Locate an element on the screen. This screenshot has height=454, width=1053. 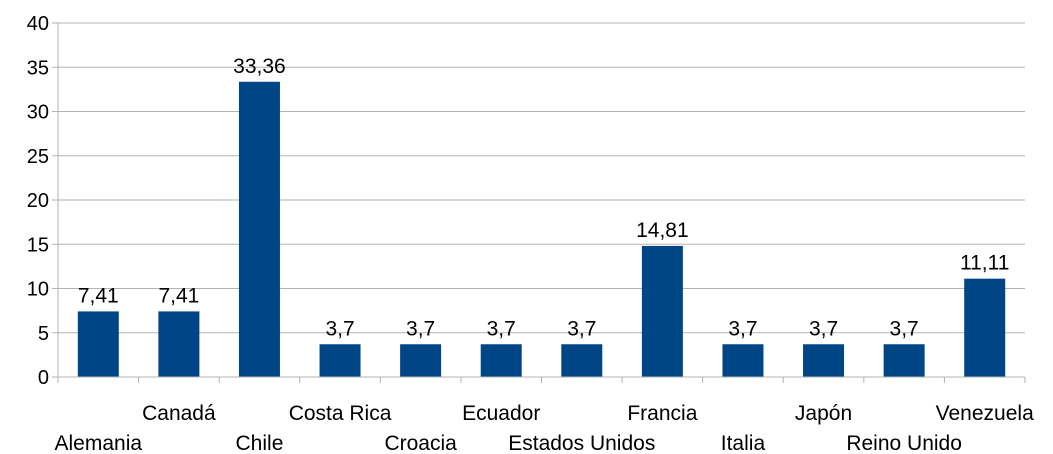
x-category-label: Italia is located at coordinates (743, 443).